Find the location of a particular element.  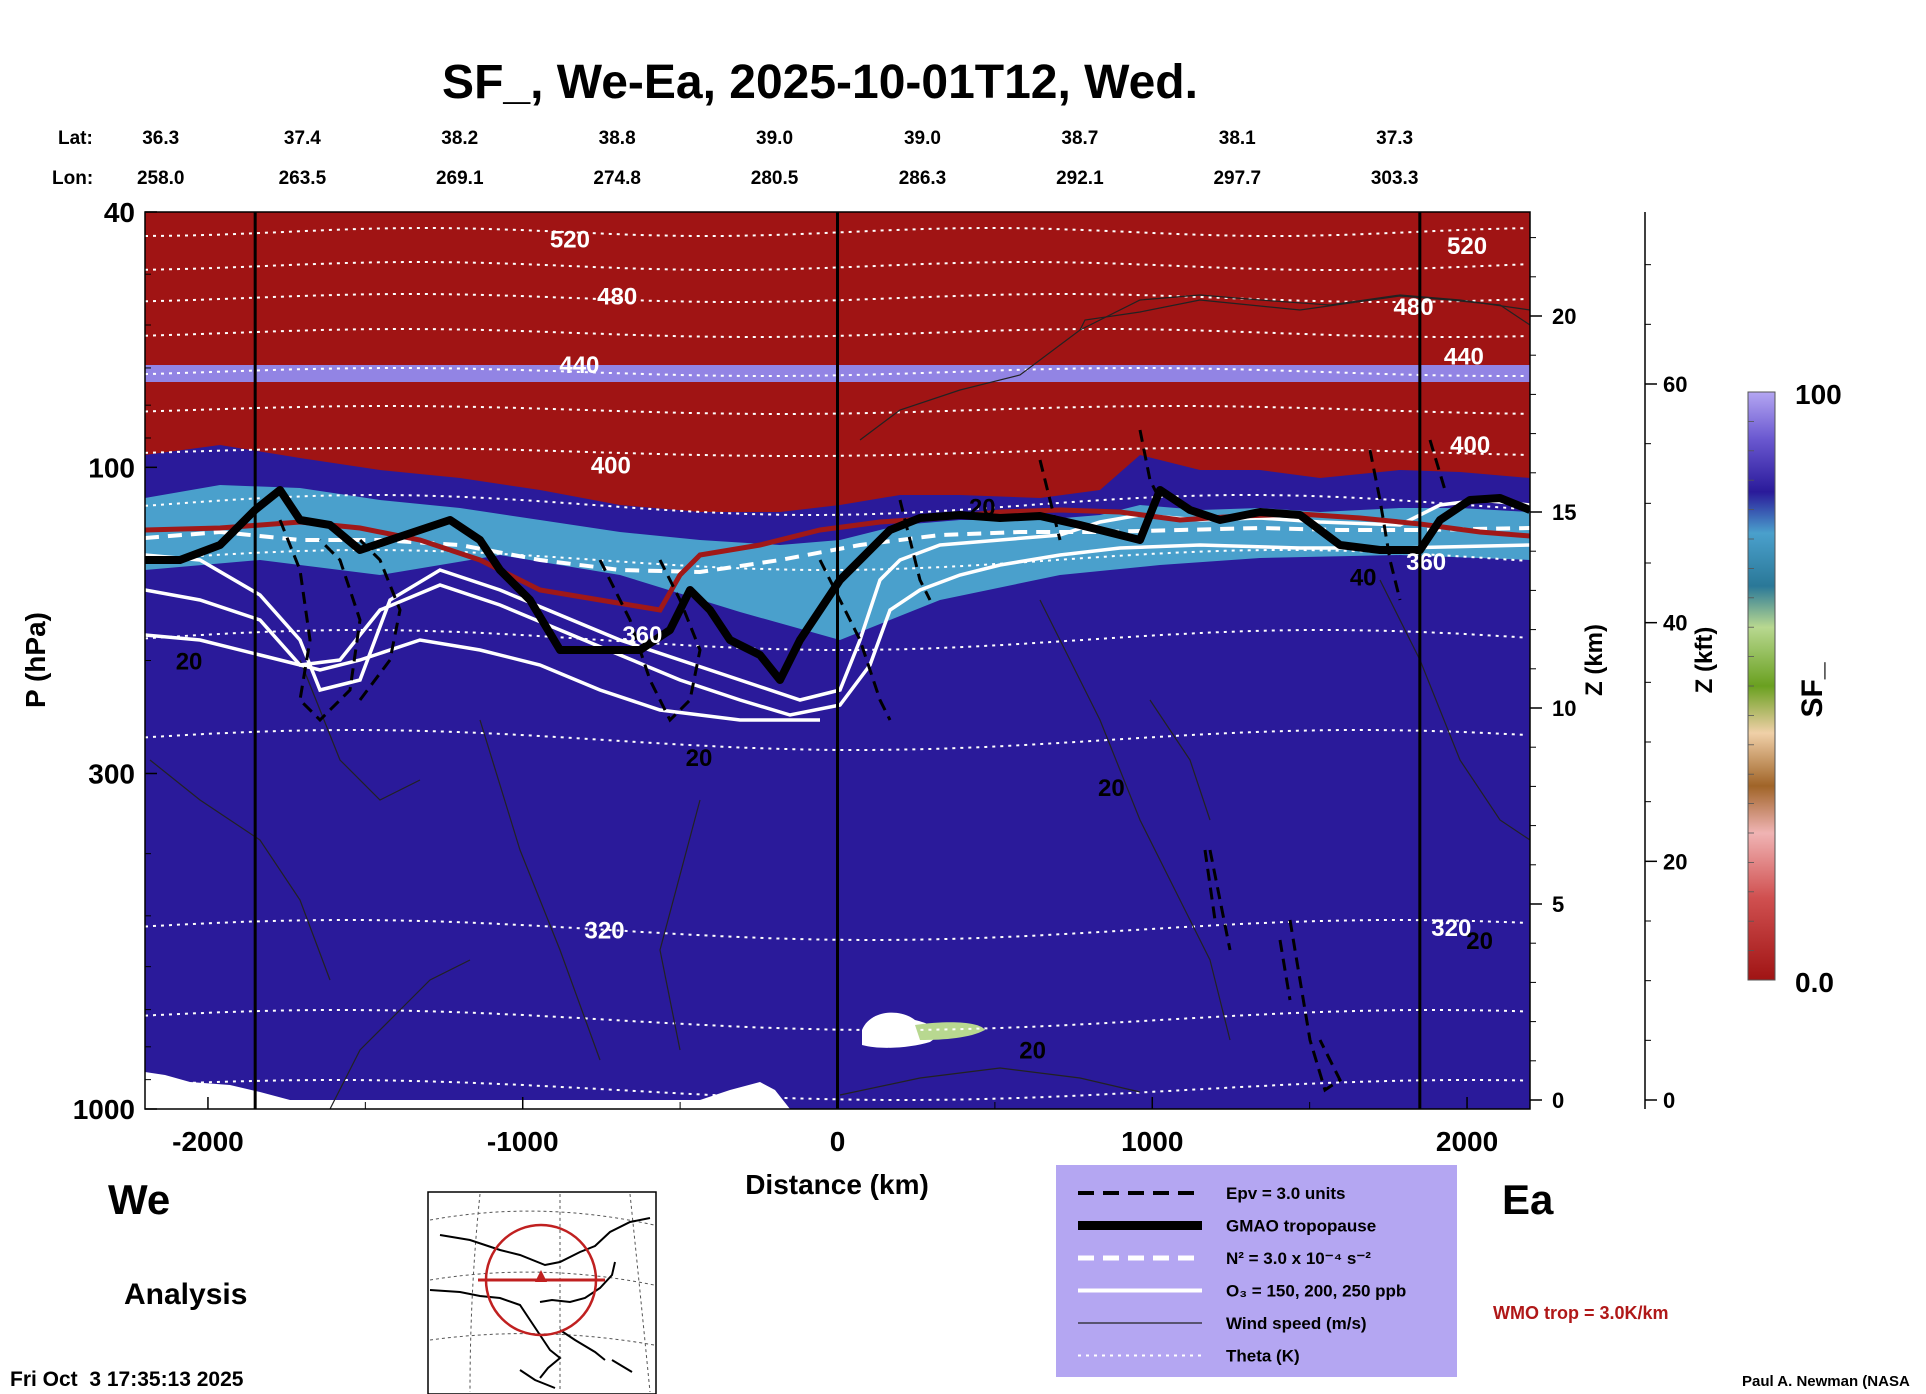

lon-value: 303.3 is located at coordinates (1395, 178).